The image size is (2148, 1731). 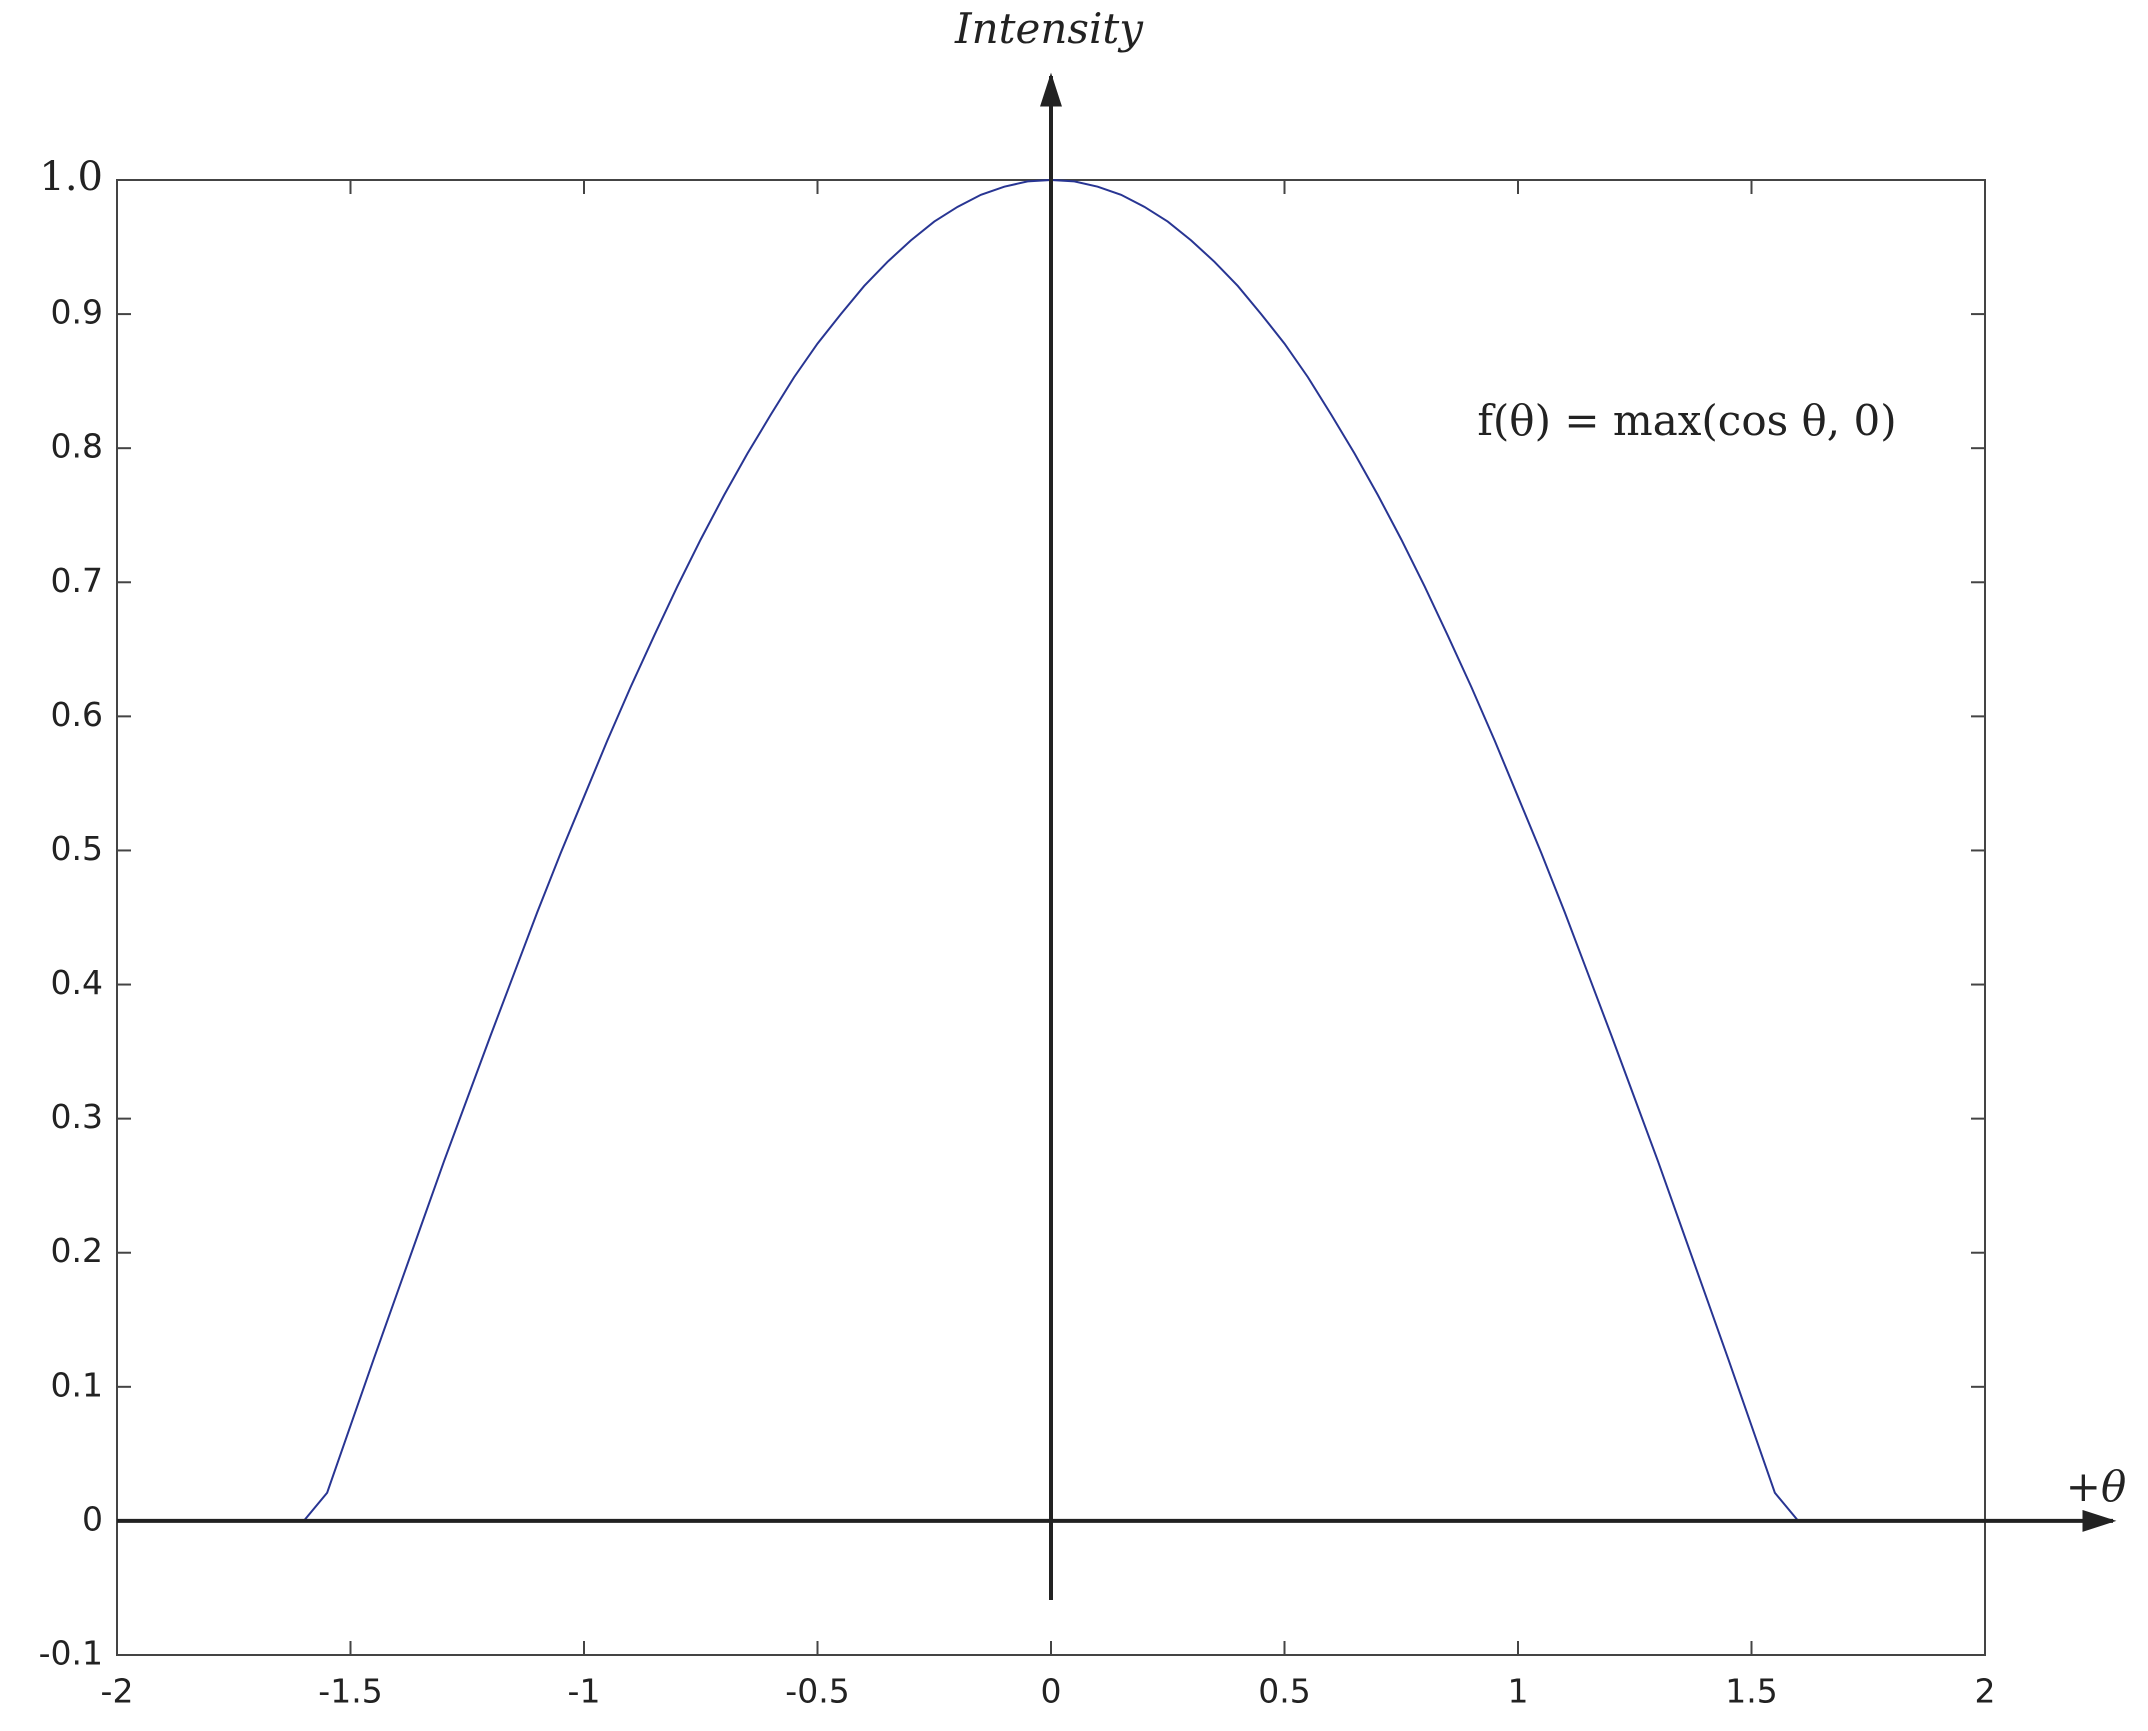 I want to click on y-tick-label: 0.2, so click(x=77, y=1250).